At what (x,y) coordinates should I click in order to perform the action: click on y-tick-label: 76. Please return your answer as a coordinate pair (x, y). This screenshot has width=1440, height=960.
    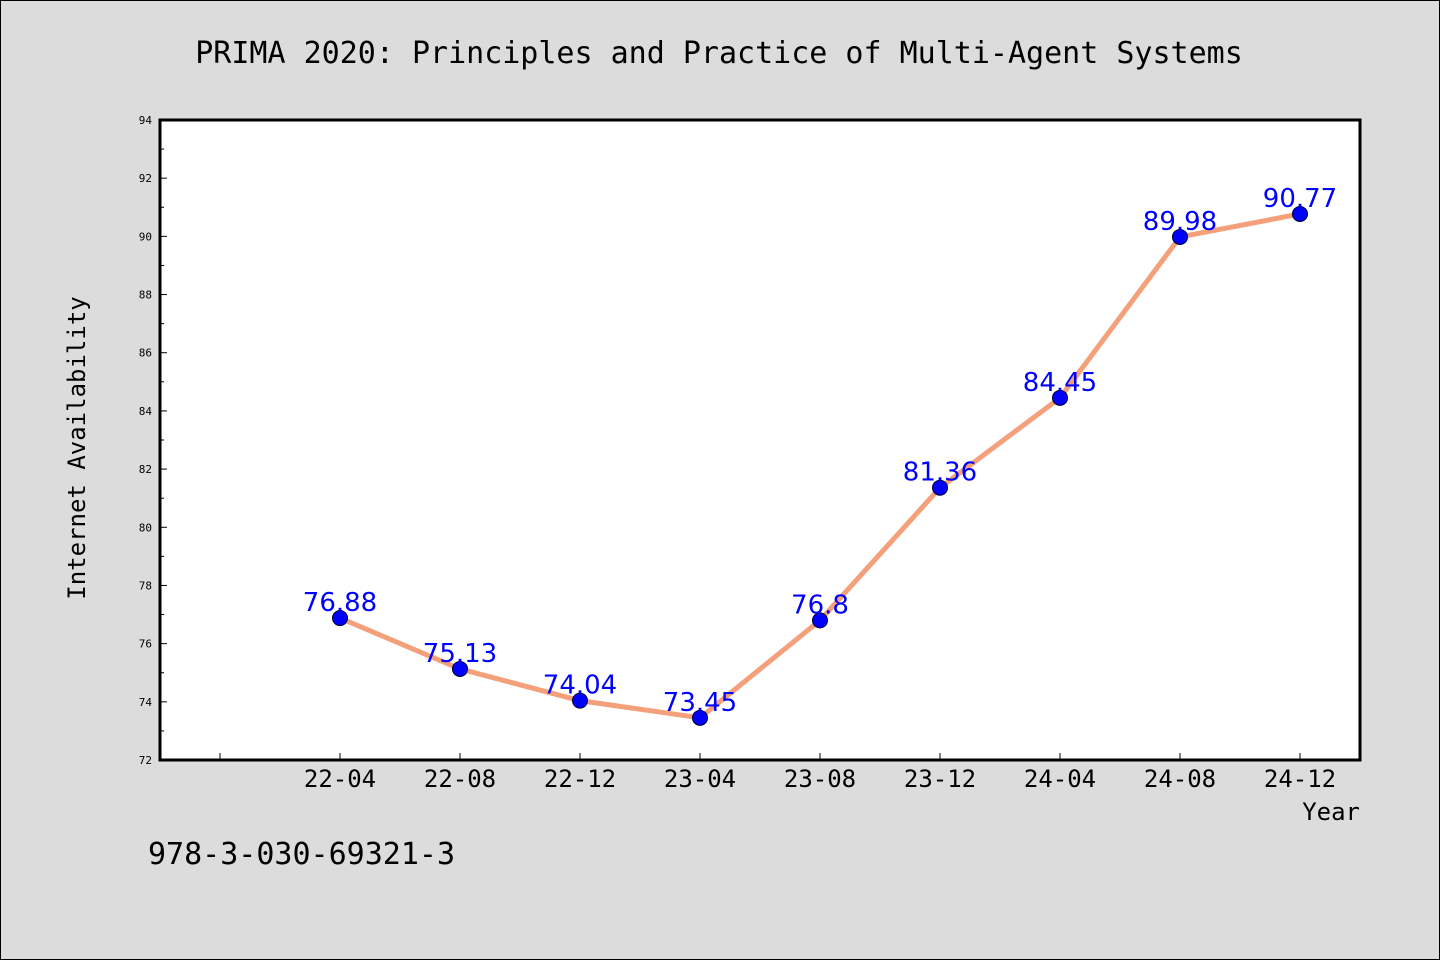
    Looking at the image, I should click on (145, 644).